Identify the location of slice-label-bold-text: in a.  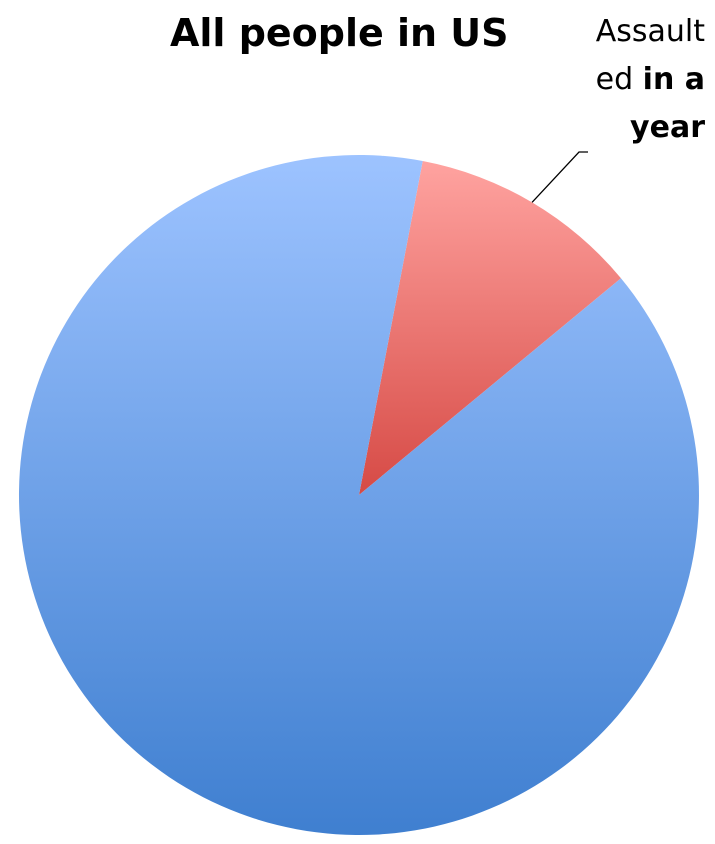
(673, 79).